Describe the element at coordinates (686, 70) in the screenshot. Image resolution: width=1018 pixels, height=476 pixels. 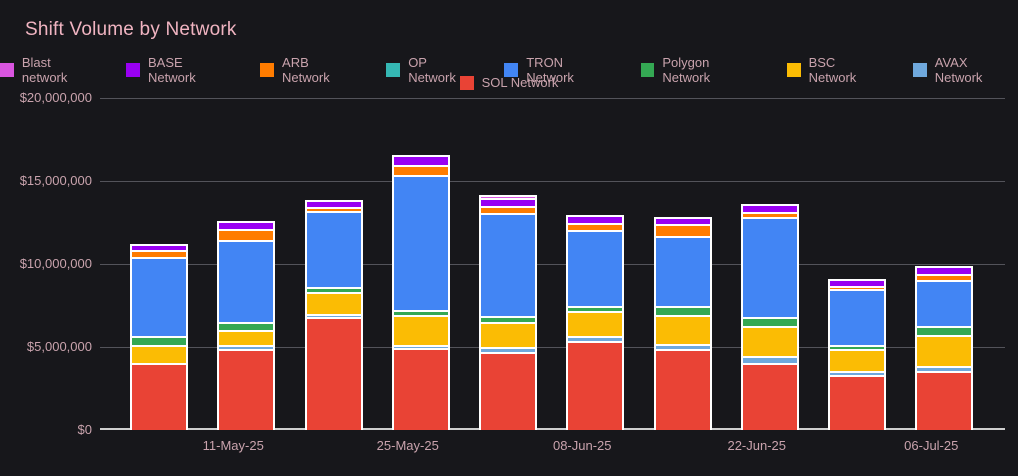
I see `legend-label: Polygon Network` at that location.